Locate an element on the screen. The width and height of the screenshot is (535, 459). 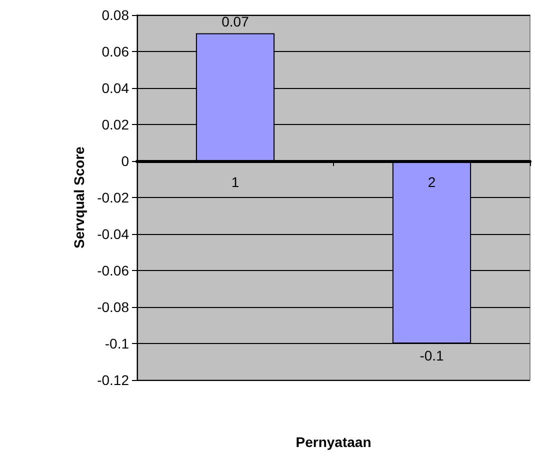
y-tick-label: -0.08 is located at coordinates (113, 307).